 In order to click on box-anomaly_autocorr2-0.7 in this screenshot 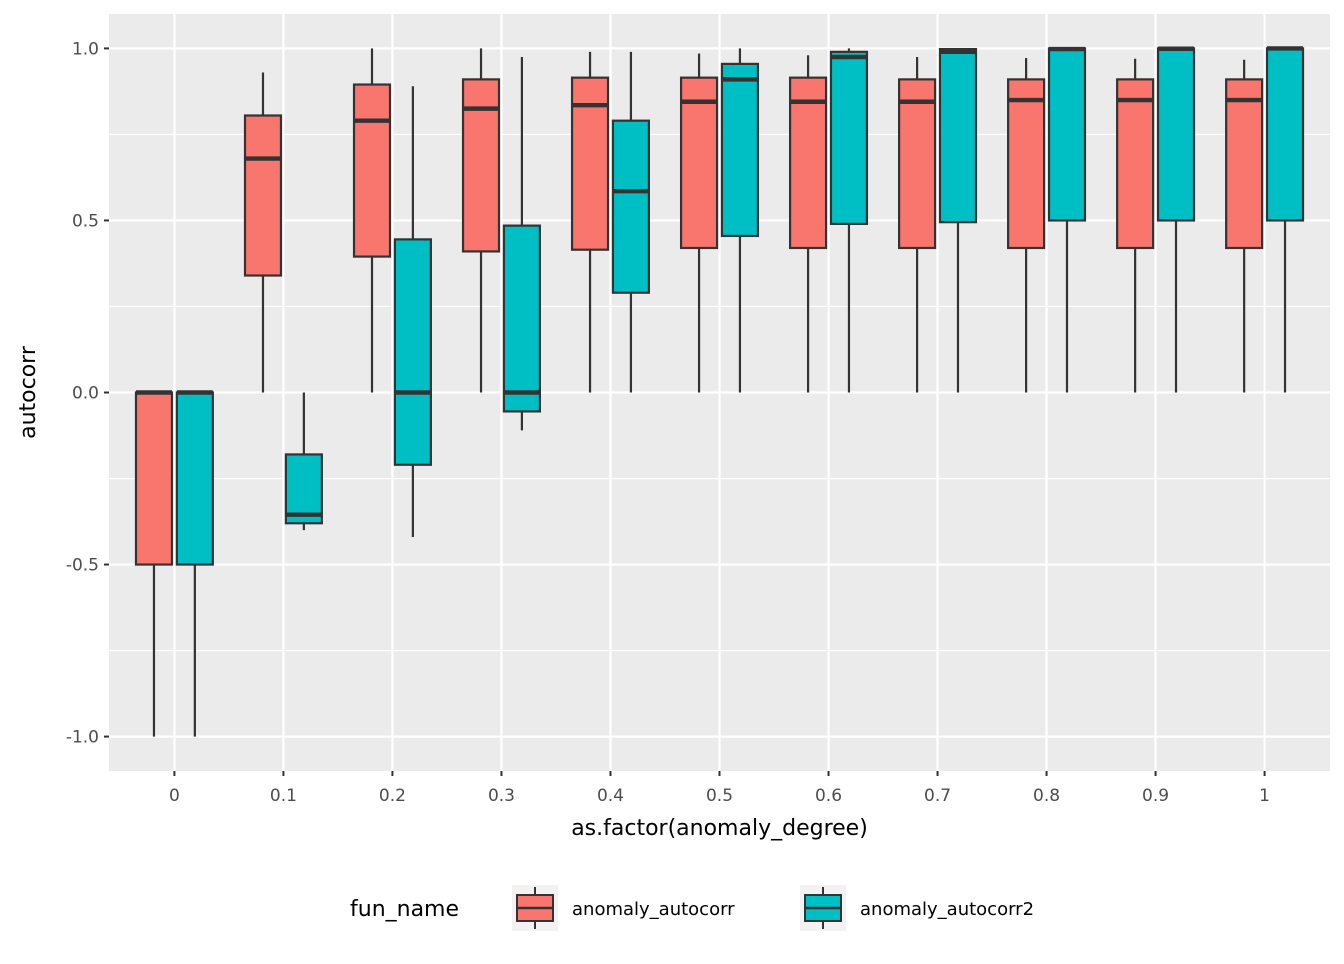, I will do `click(958, 220)`.